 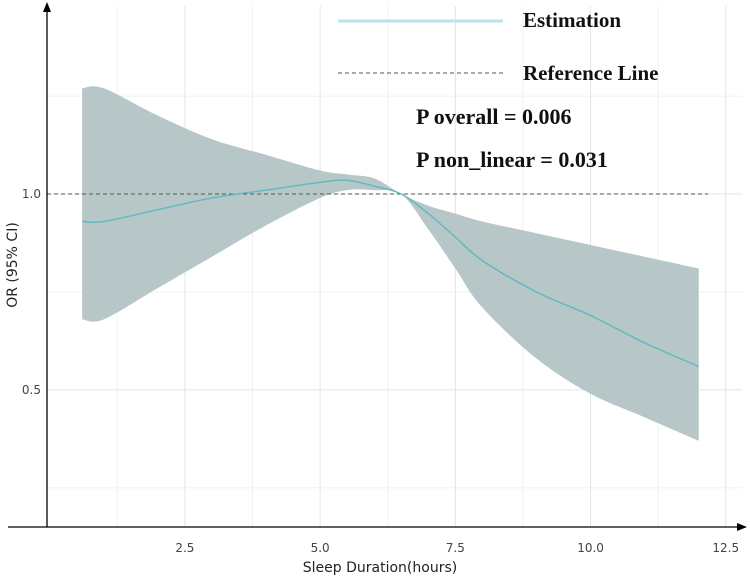 What do you see at coordinates (320, 548) in the screenshot?
I see `x-tick-label: 5.0` at bounding box center [320, 548].